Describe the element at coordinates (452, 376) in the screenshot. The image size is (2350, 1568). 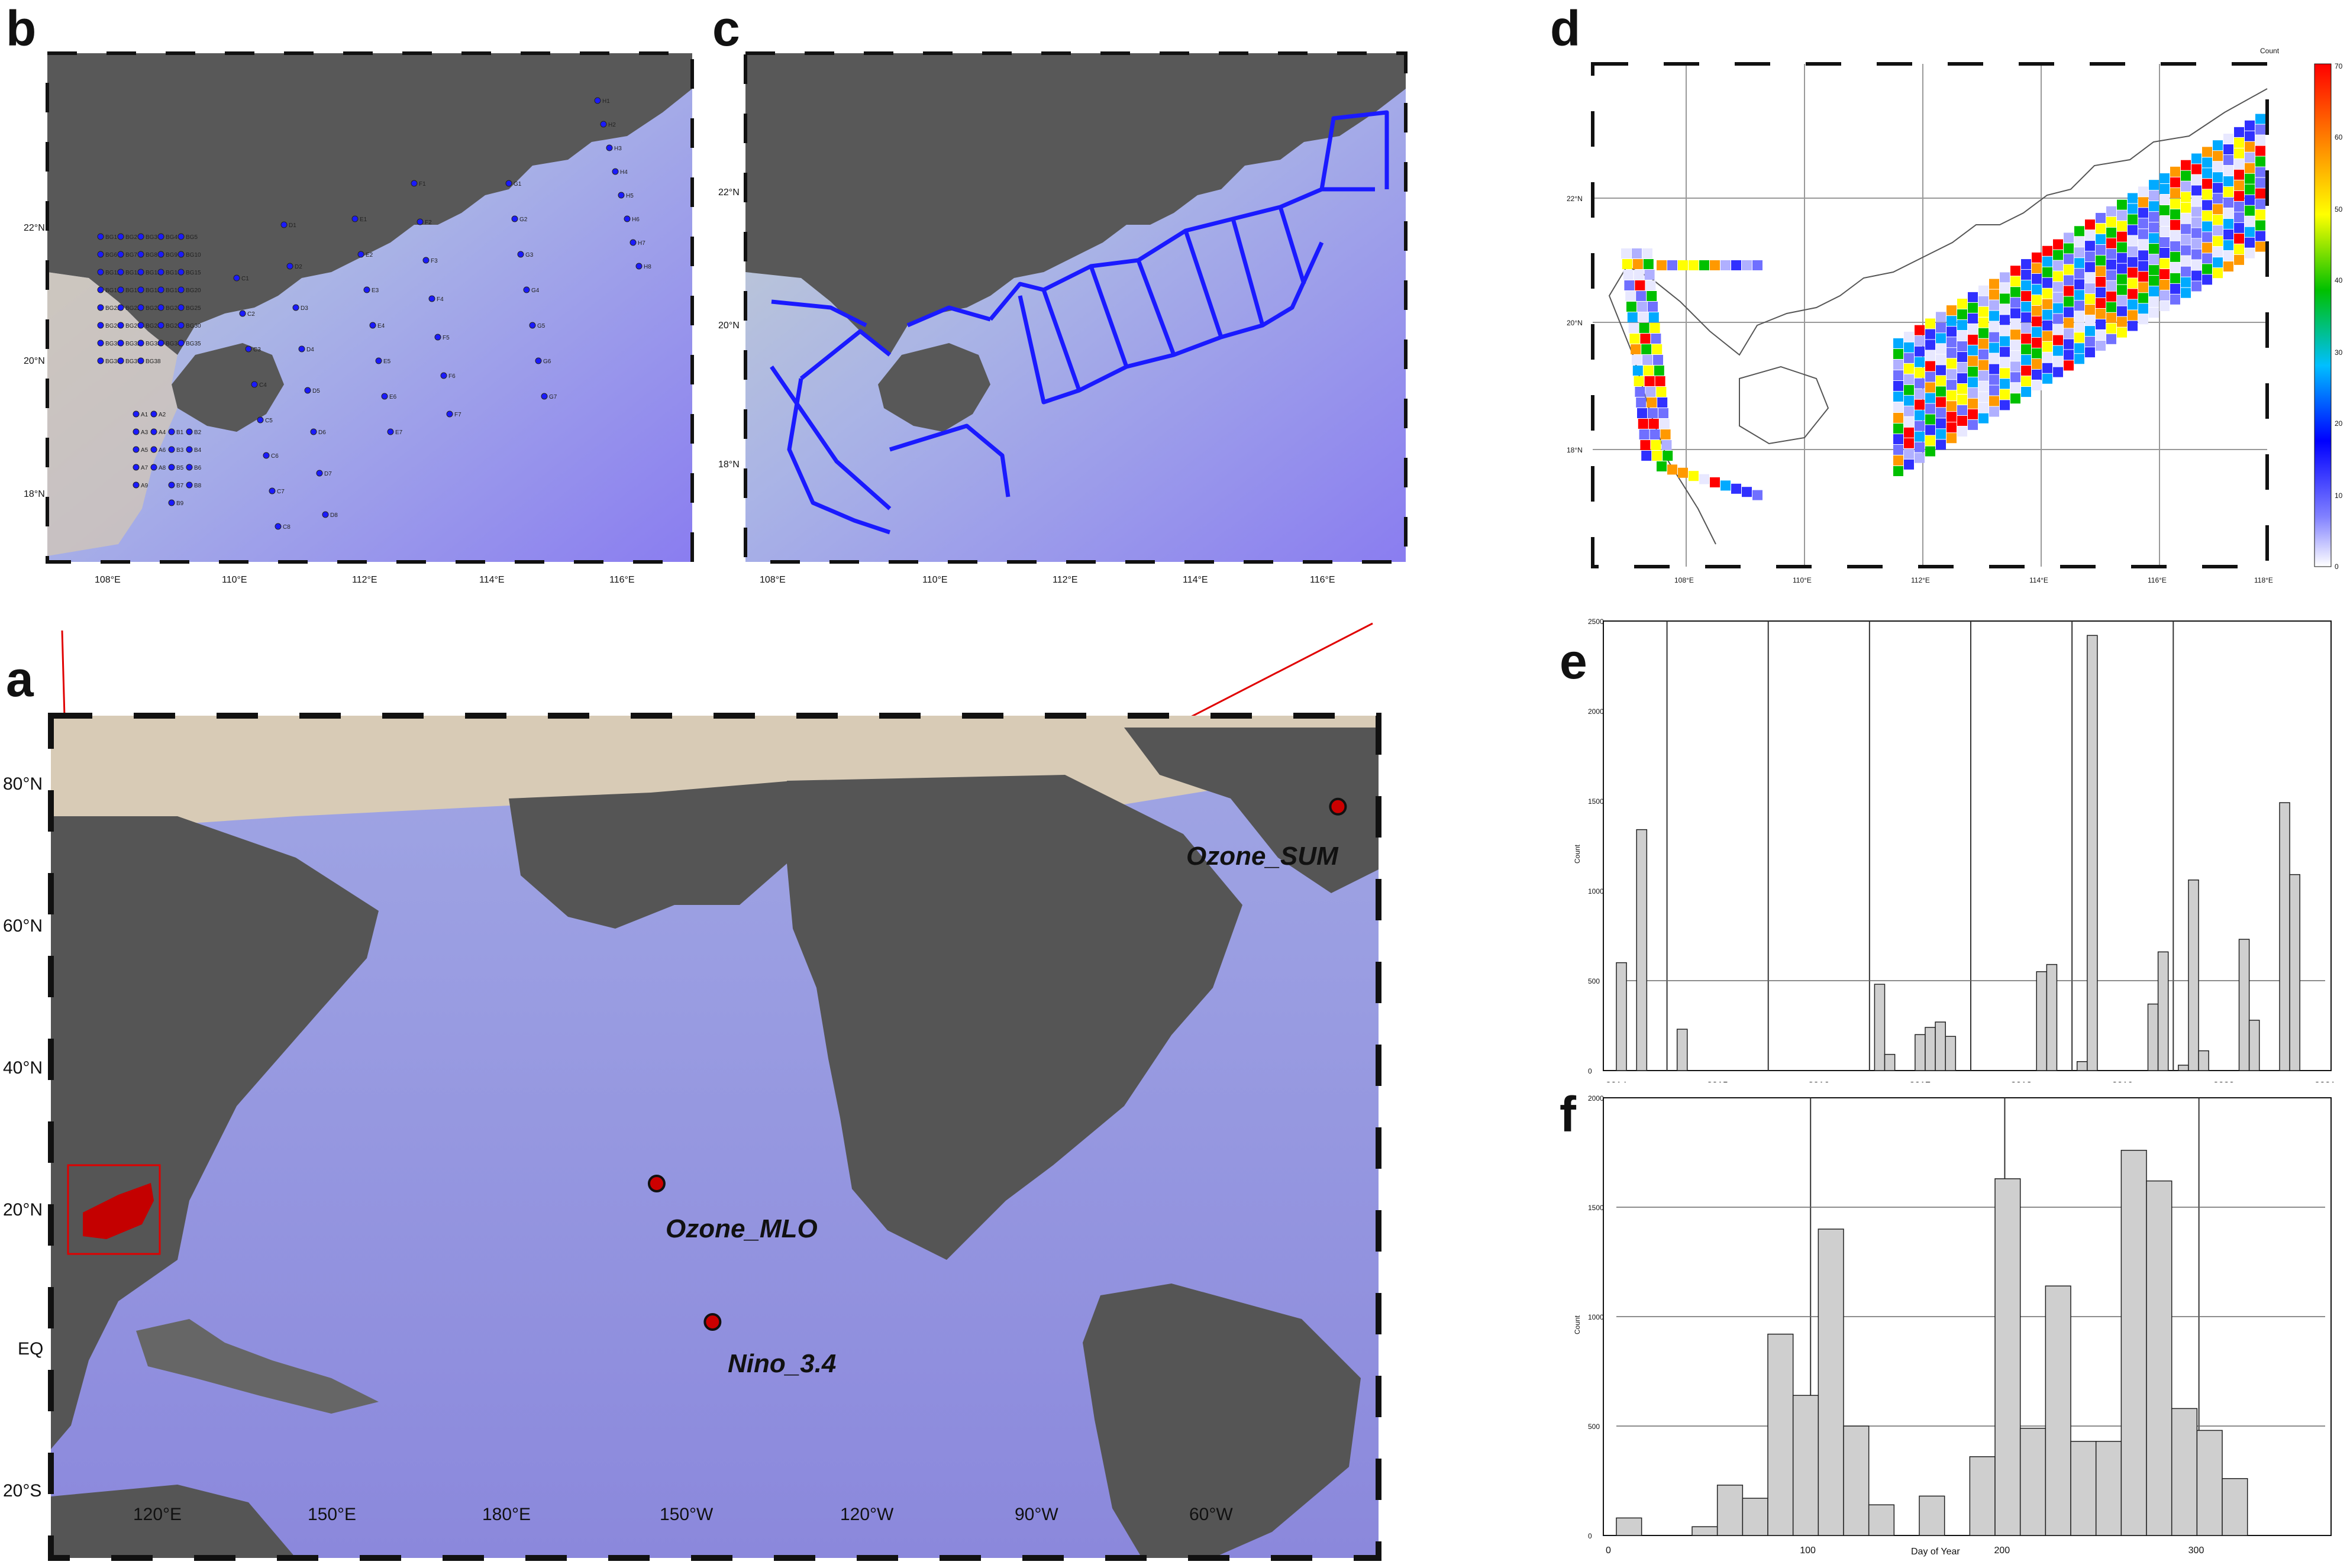
I see `station-label: F6` at that location.